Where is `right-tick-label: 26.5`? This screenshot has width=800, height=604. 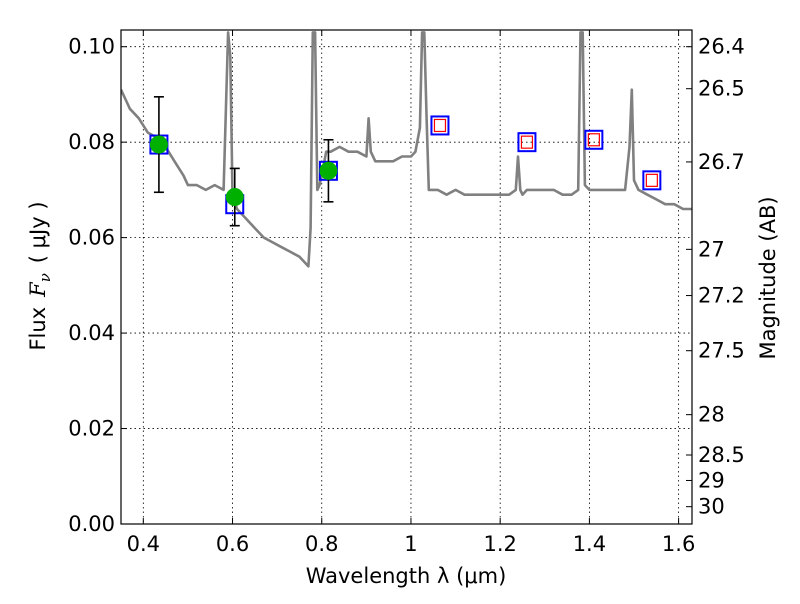 right-tick-label: 26.5 is located at coordinates (721, 89).